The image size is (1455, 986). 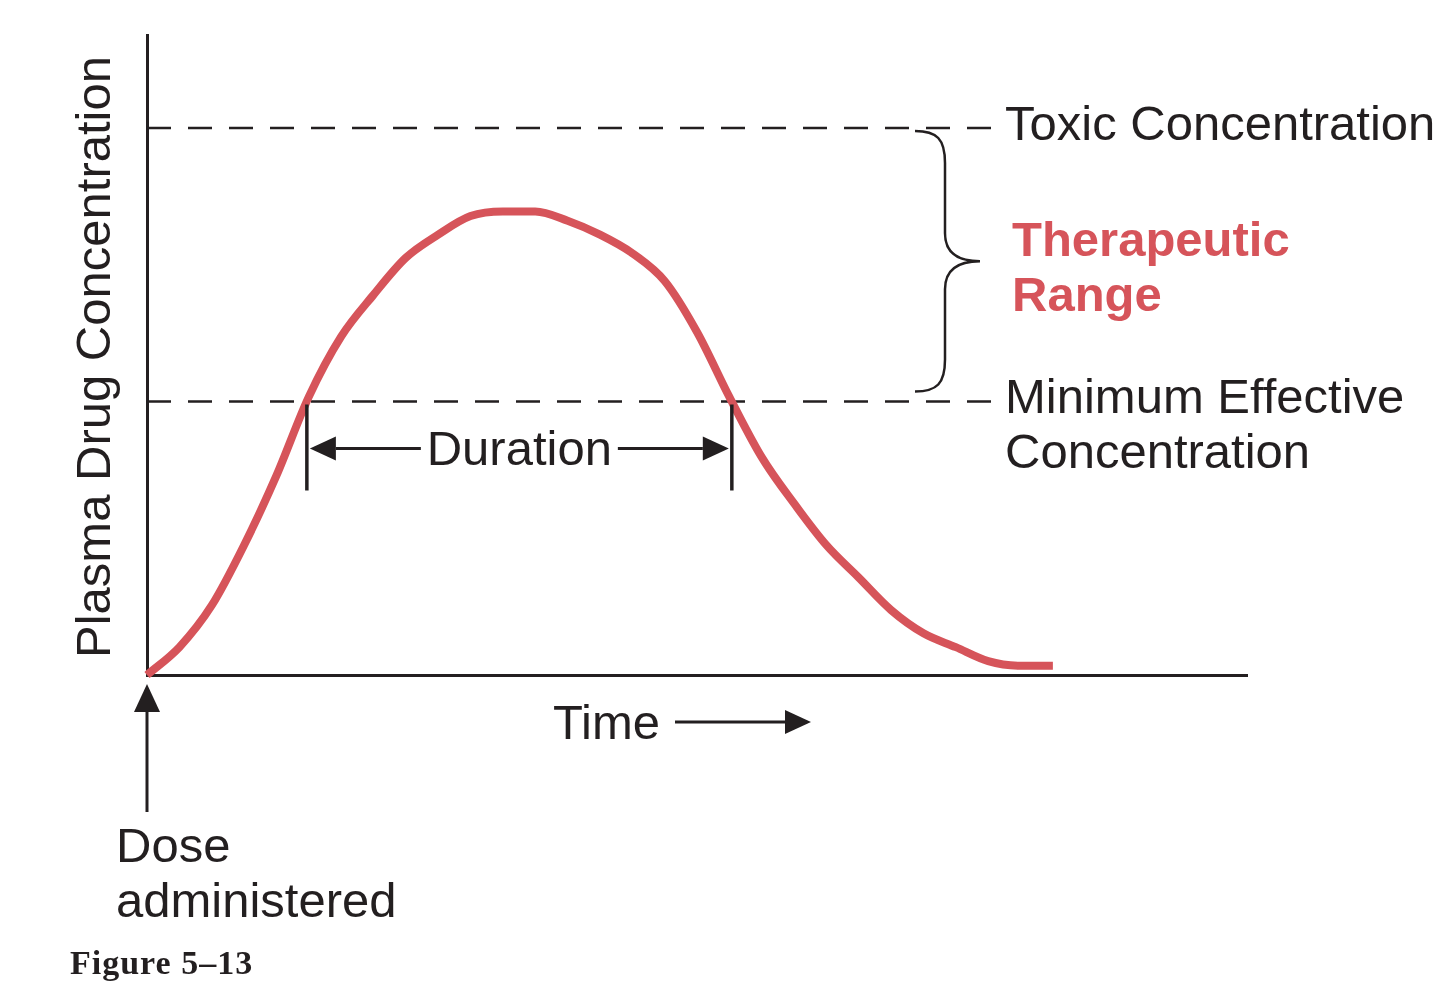 I want to click on x-axis-title: Time, so click(x=607, y=722).